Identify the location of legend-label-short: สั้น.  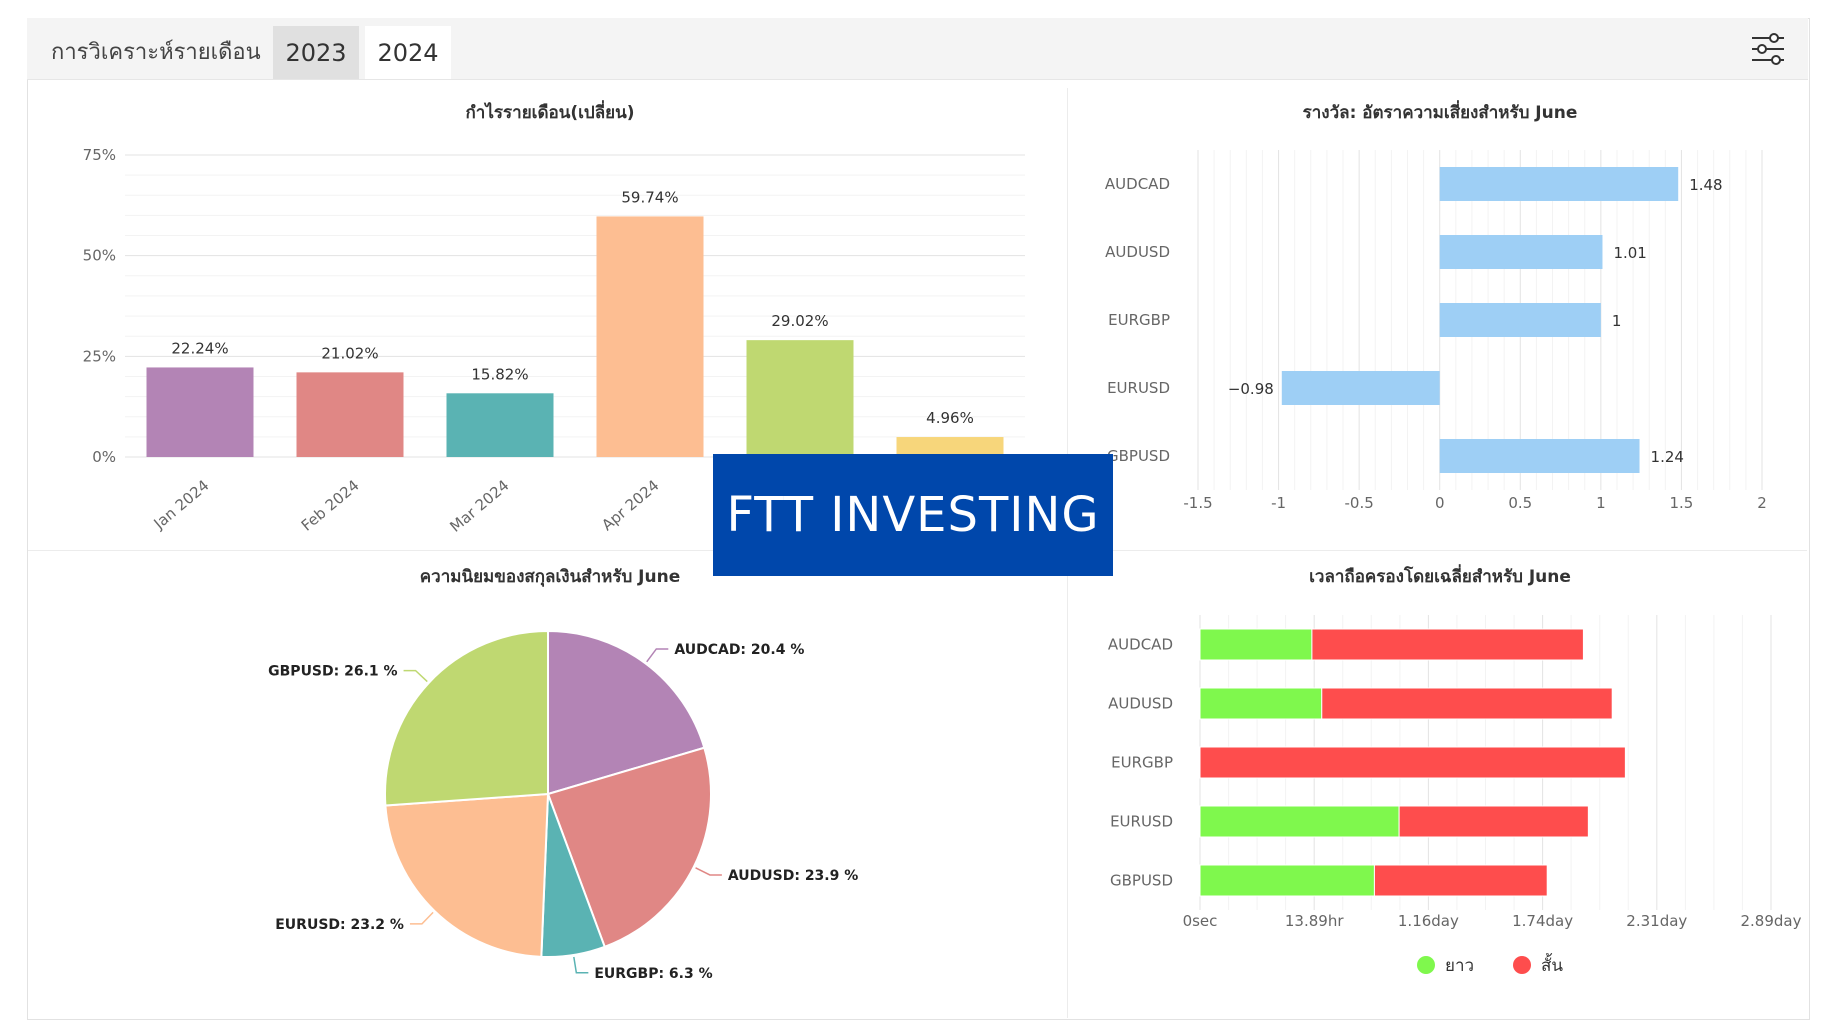
(1552, 964).